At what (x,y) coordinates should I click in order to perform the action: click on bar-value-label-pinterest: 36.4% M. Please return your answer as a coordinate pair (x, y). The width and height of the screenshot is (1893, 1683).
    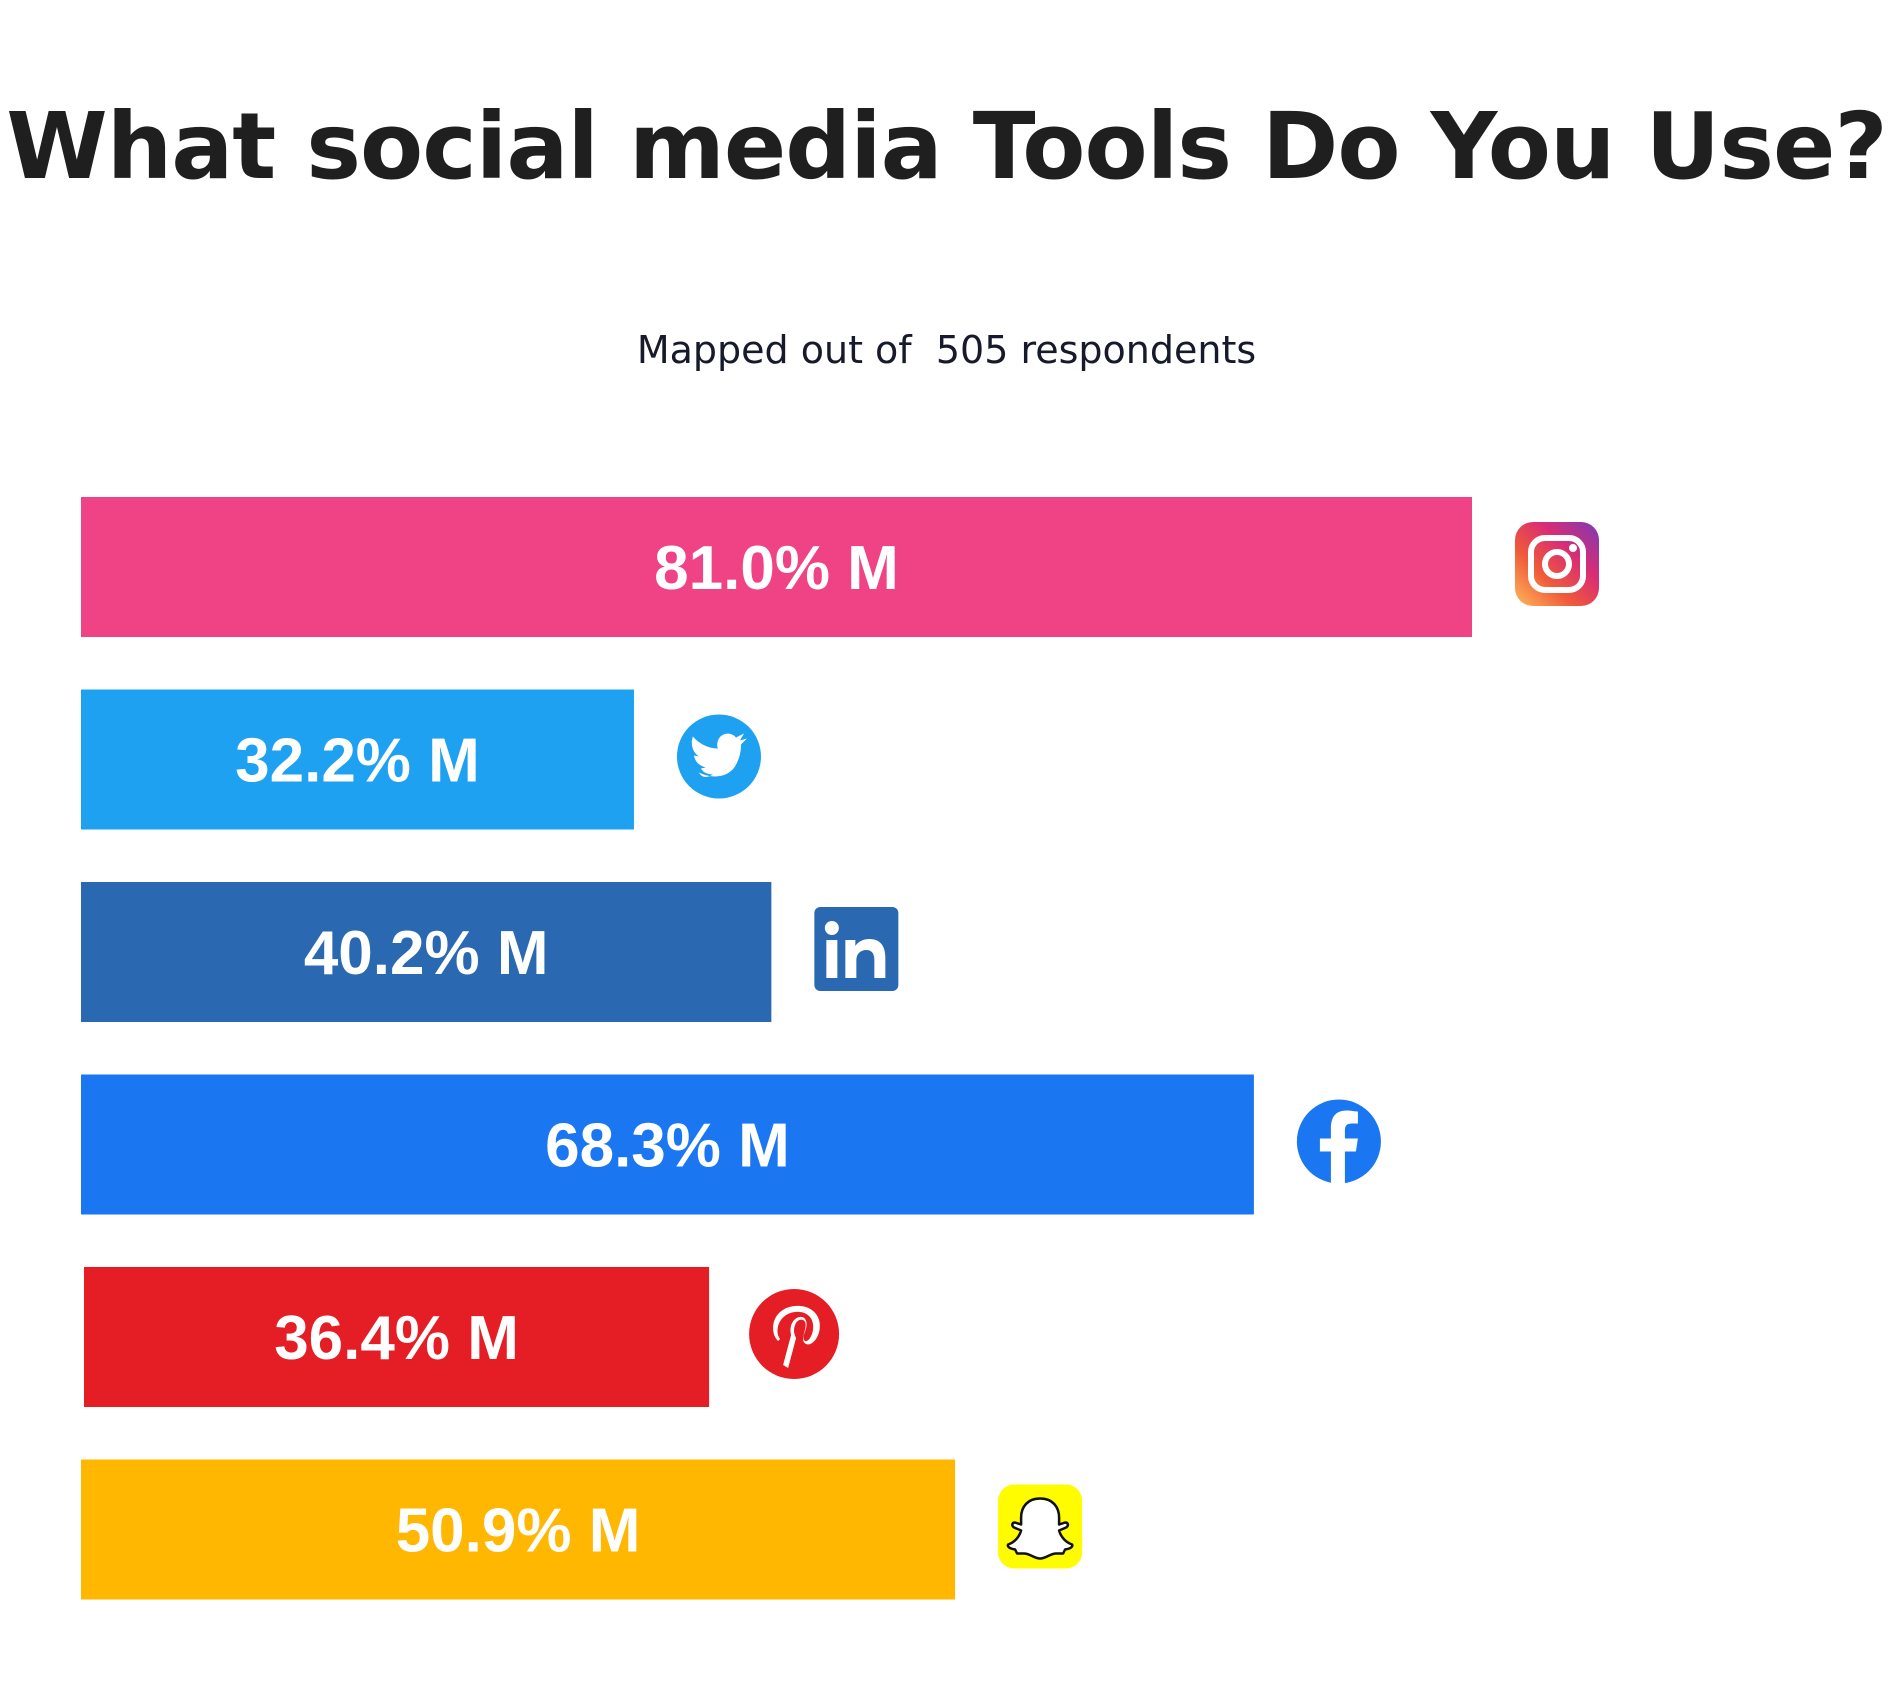
    Looking at the image, I should click on (396, 1338).